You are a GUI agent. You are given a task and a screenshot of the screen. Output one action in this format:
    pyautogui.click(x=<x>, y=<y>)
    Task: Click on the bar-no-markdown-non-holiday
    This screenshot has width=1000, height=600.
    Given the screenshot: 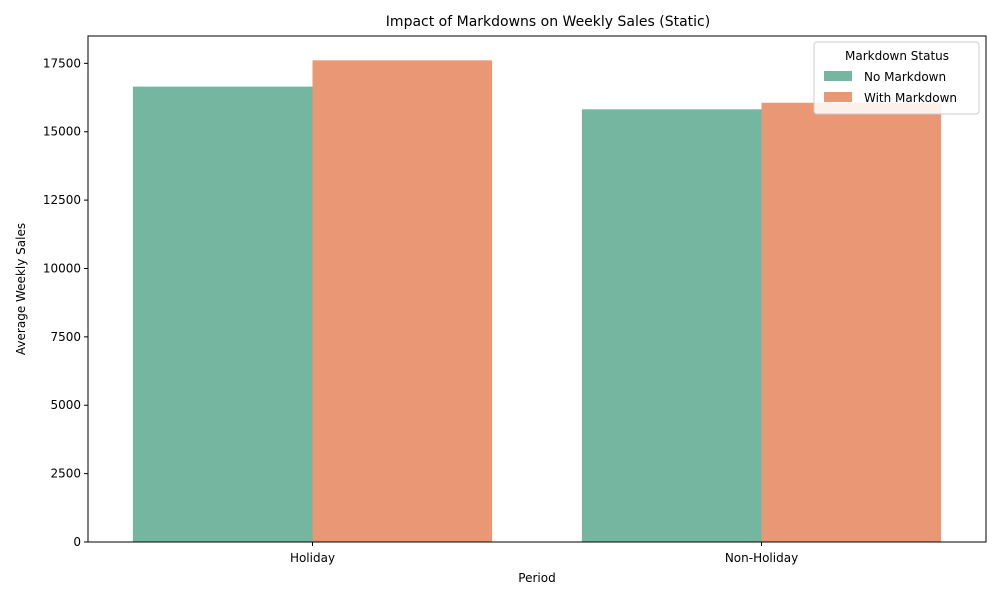 What is the action you would take?
    pyautogui.click(x=671, y=325)
    